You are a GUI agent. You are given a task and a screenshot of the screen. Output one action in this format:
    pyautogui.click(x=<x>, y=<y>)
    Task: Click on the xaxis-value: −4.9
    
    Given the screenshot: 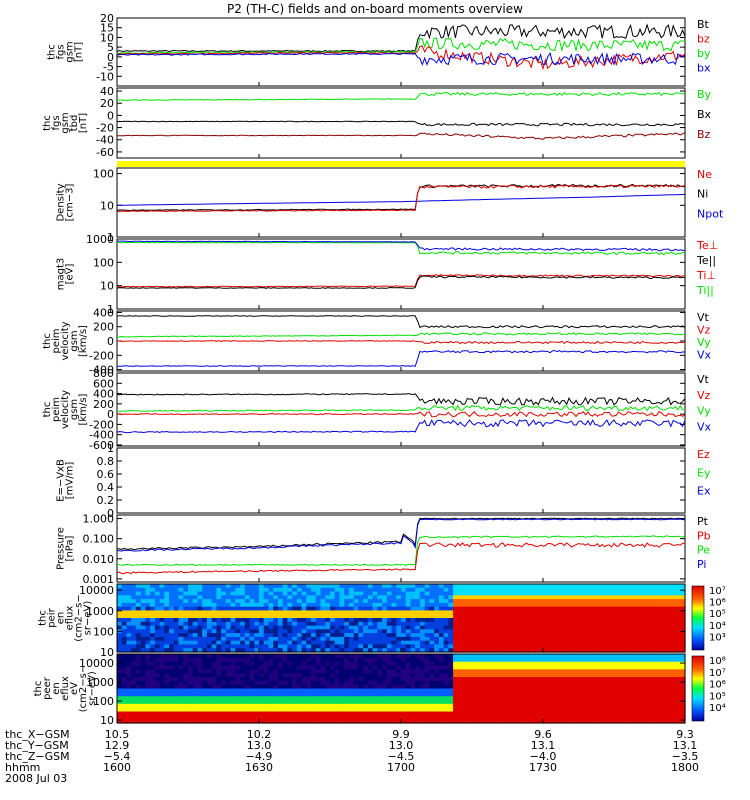 What is the action you would take?
    pyautogui.click(x=259, y=756)
    